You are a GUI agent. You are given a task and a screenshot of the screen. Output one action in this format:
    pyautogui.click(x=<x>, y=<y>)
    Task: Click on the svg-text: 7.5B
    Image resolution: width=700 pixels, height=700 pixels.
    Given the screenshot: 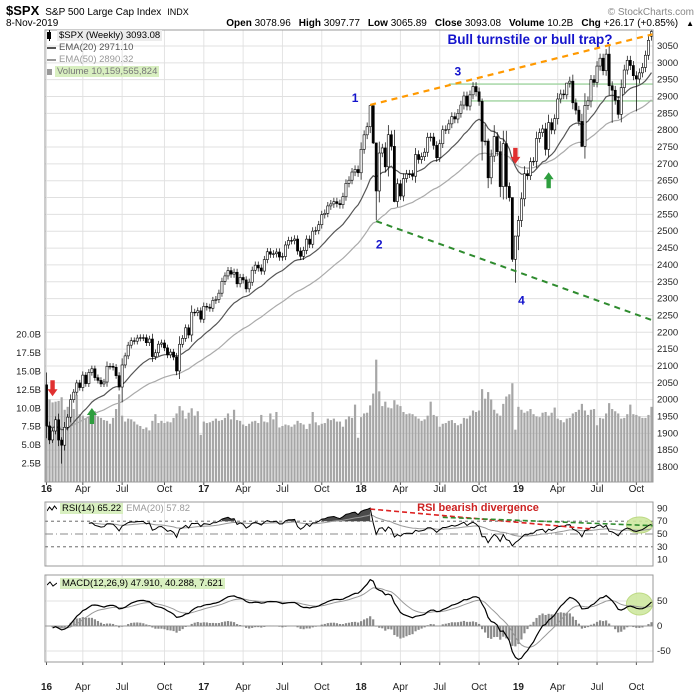 What is the action you would take?
    pyautogui.click(x=31, y=427)
    